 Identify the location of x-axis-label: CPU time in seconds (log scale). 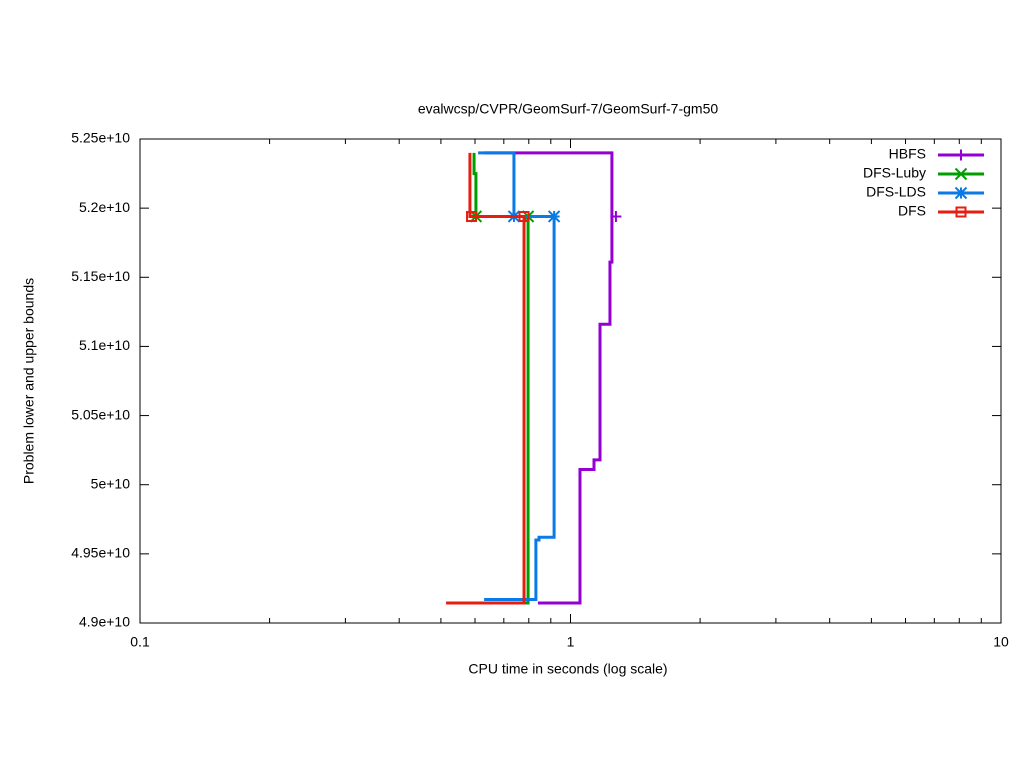
(567, 669).